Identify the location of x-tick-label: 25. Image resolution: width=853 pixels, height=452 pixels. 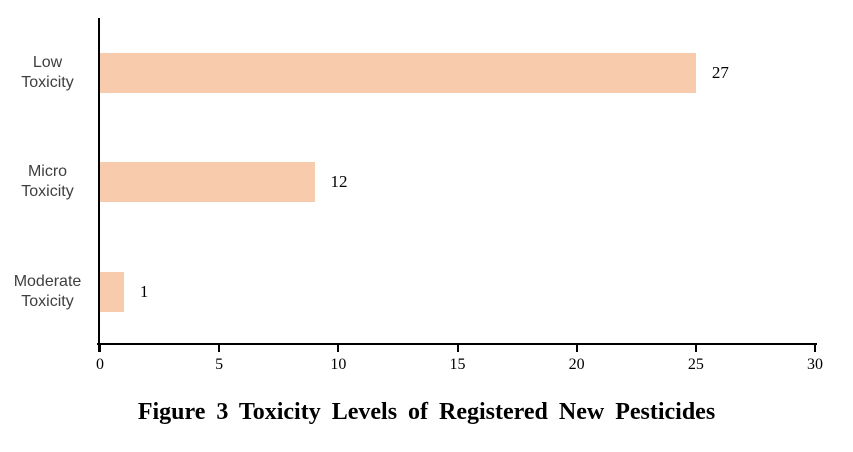
(695, 364).